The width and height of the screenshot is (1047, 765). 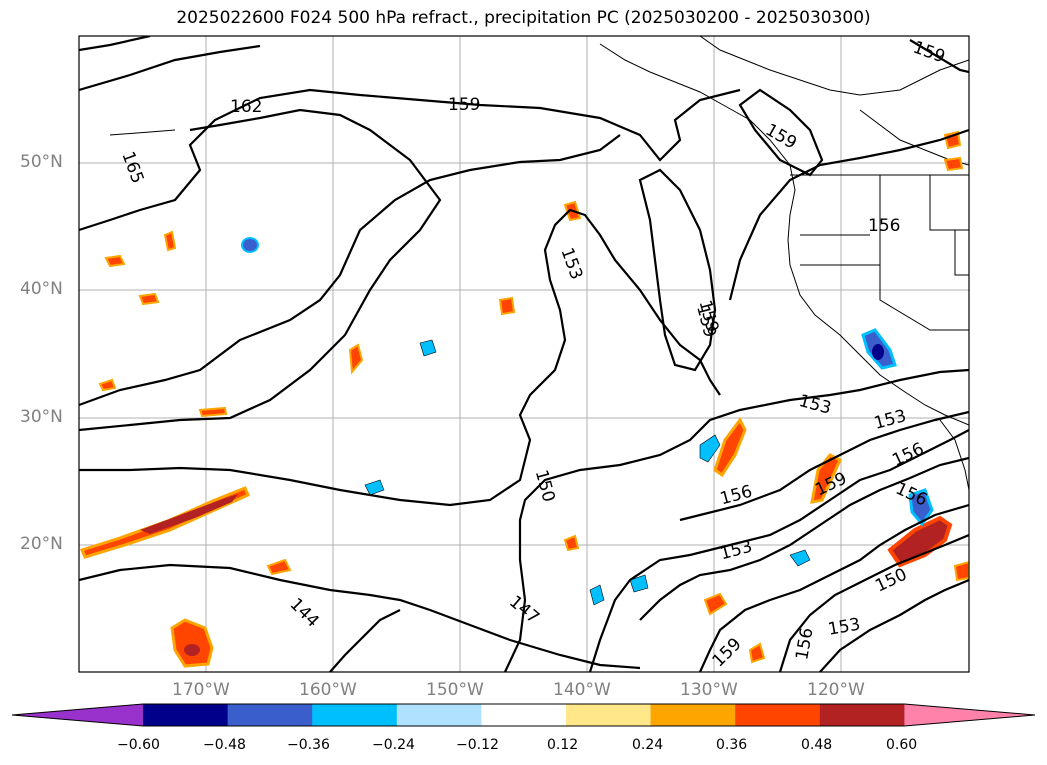 What do you see at coordinates (246, 107) in the screenshot?
I see `contour-label: 162` at bounding box center [246, 107].